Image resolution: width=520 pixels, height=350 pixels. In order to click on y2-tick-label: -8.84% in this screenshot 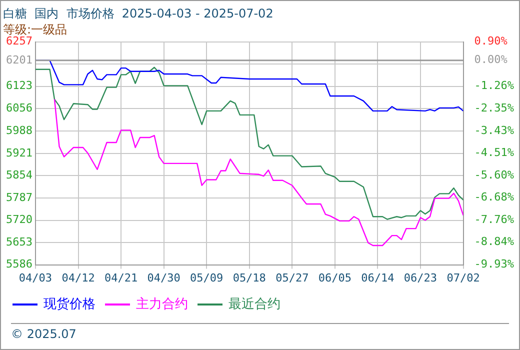, I will do `click(494, 241)`.